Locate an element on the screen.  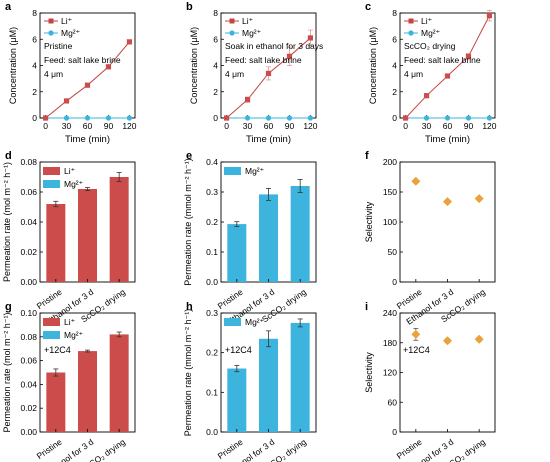
panel-letter: g is located at coordinates (8, 307).